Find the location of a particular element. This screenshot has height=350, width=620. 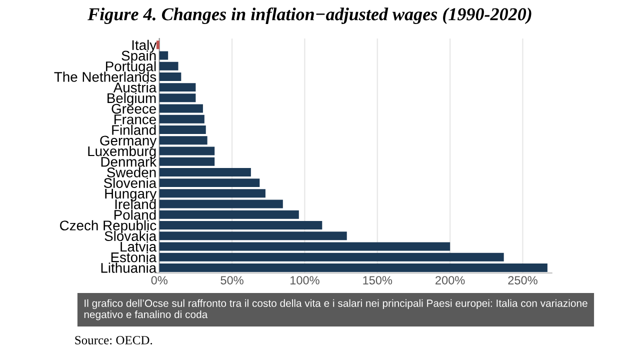

y-tick-label: Spain is located at coordinates (139, 57).